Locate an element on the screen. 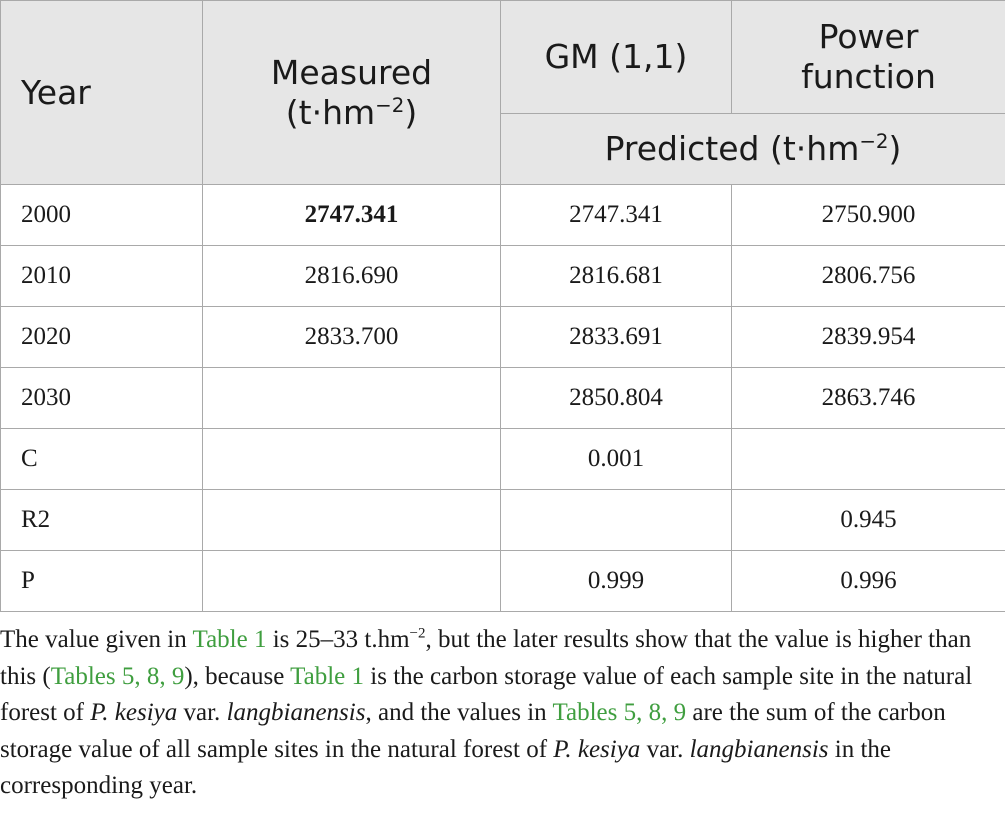 This screenshot has width=1005, height=815. header-power: Power function is located at coordinates (868, 57).